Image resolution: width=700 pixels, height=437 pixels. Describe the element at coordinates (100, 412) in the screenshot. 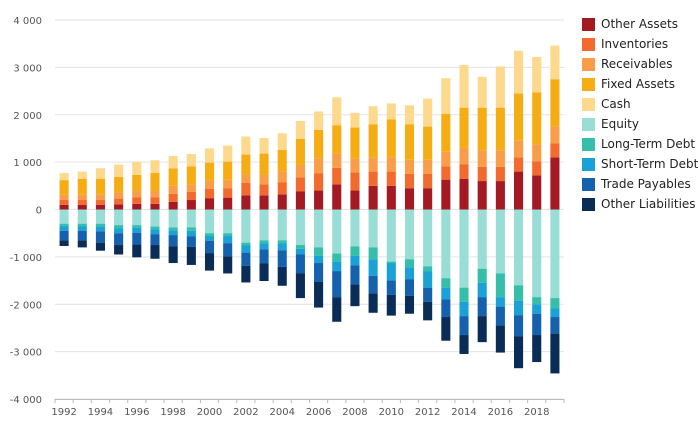

I see `x-tick-label: 1994` at that location.